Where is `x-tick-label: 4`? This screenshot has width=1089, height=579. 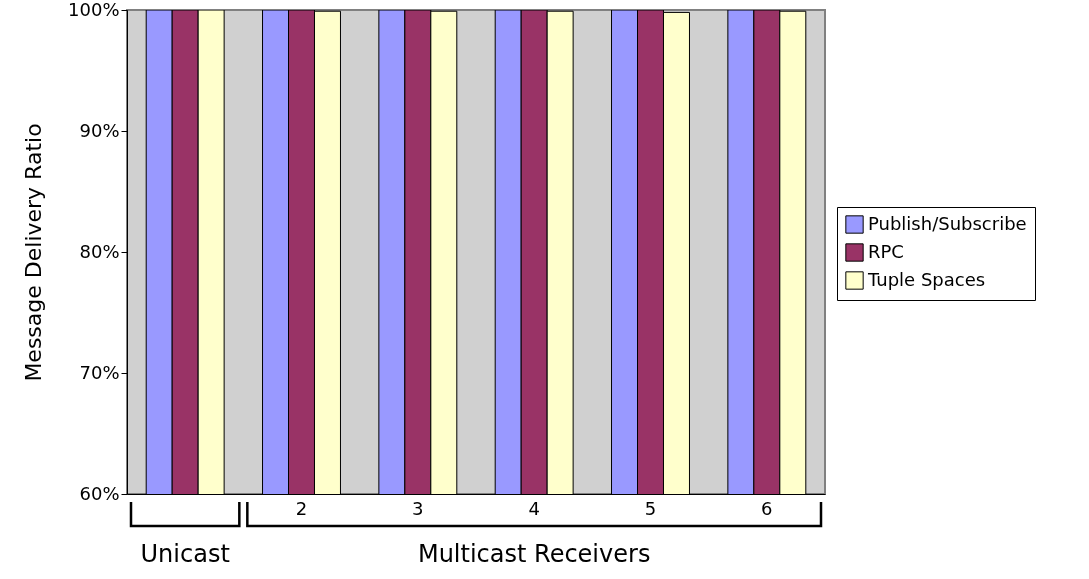 x-tick-label: 4 is located at coordinates (534, 508).